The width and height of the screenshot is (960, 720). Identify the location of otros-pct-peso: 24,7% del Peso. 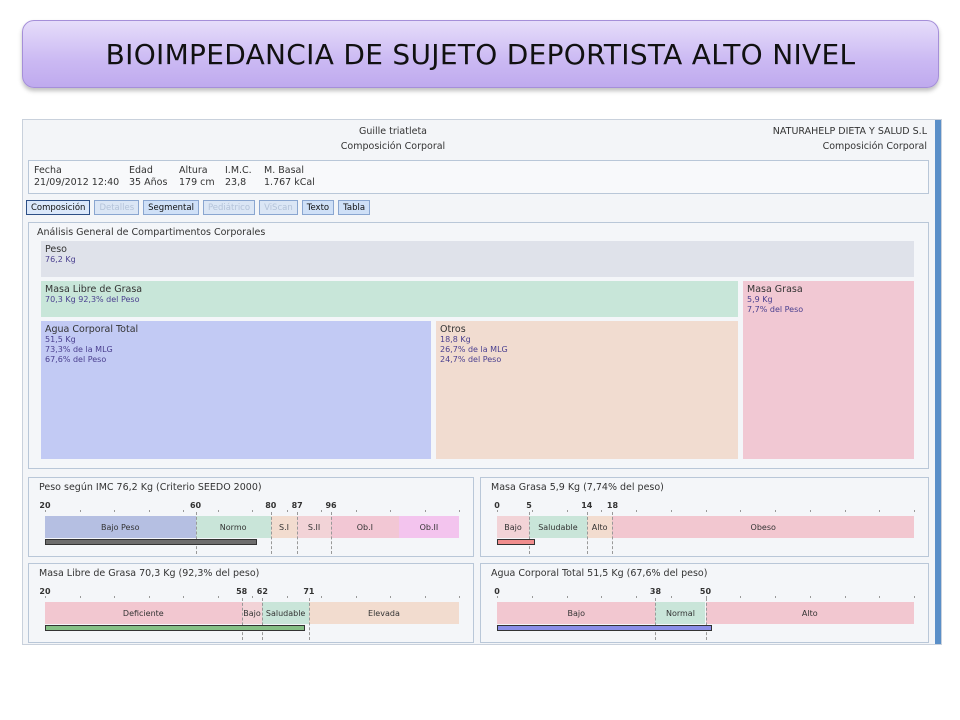
(471, 359).